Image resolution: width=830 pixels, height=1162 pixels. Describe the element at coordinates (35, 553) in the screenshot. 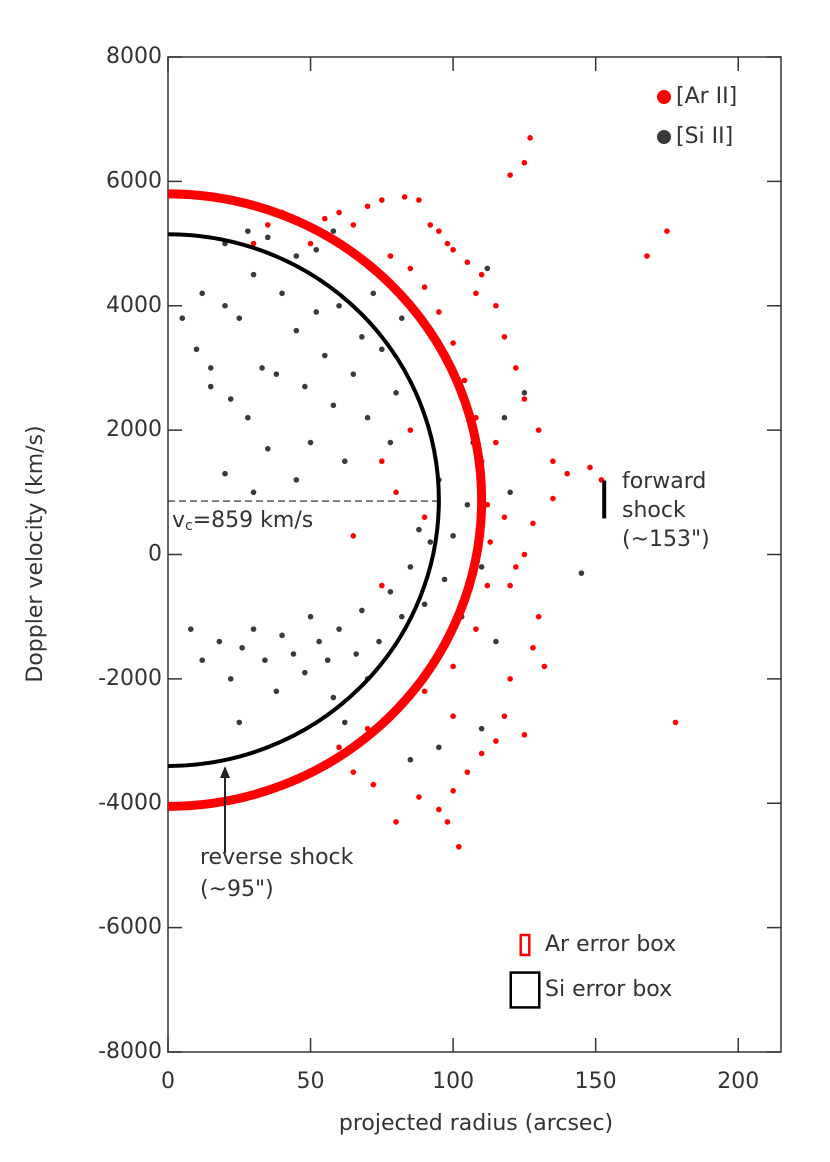

I see `y-axis-label: Doppler velocity (km/s)` at that location.